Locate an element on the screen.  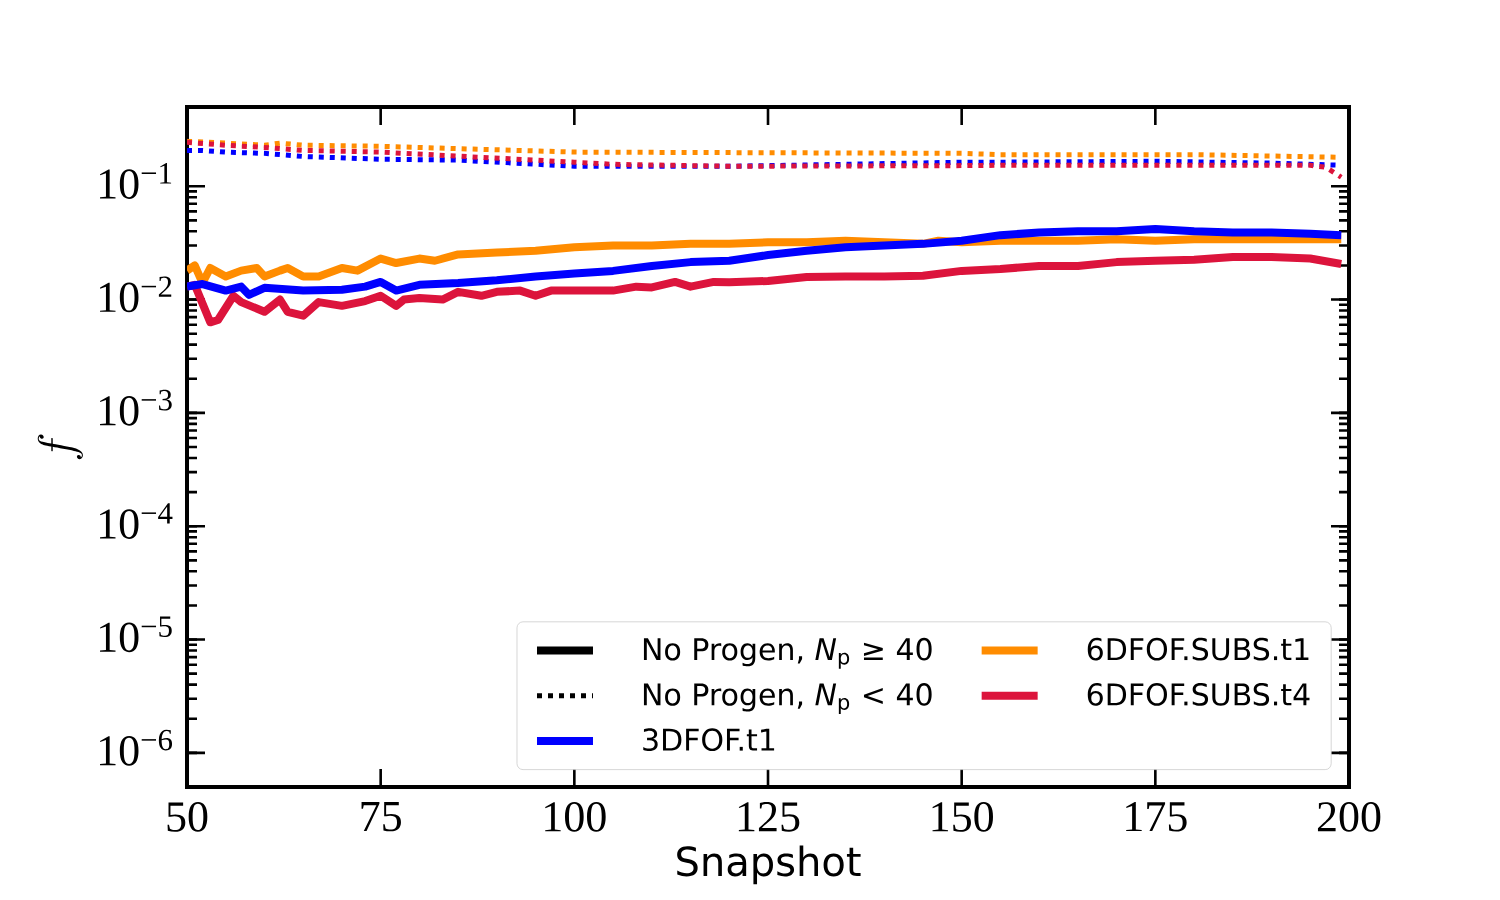
legend-label: 6DFOF.SUBS.t4 is located at coordinates (1198, 694).